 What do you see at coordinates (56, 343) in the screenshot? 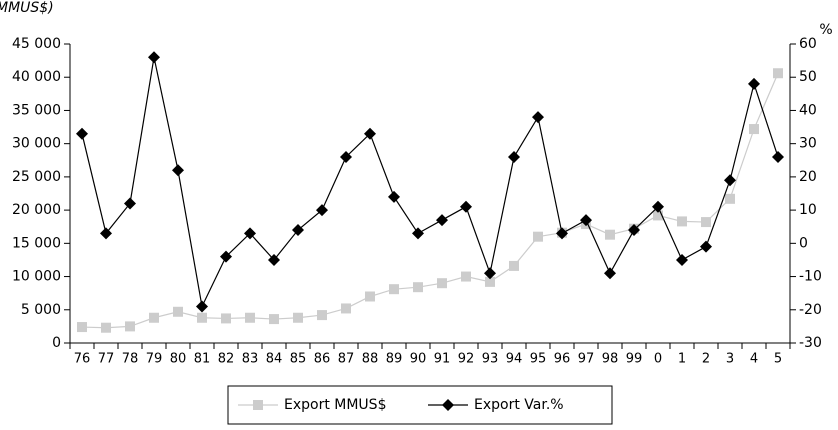
I see `y-tick-label: 0` at bounding box center [56, 343].